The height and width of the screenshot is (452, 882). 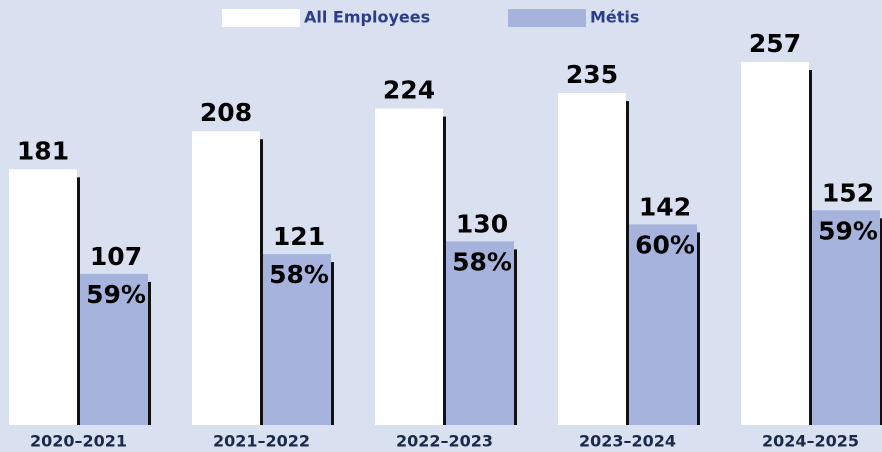 I want to click on x-tick-label: 2020–2021, so click(x=78, y=441).